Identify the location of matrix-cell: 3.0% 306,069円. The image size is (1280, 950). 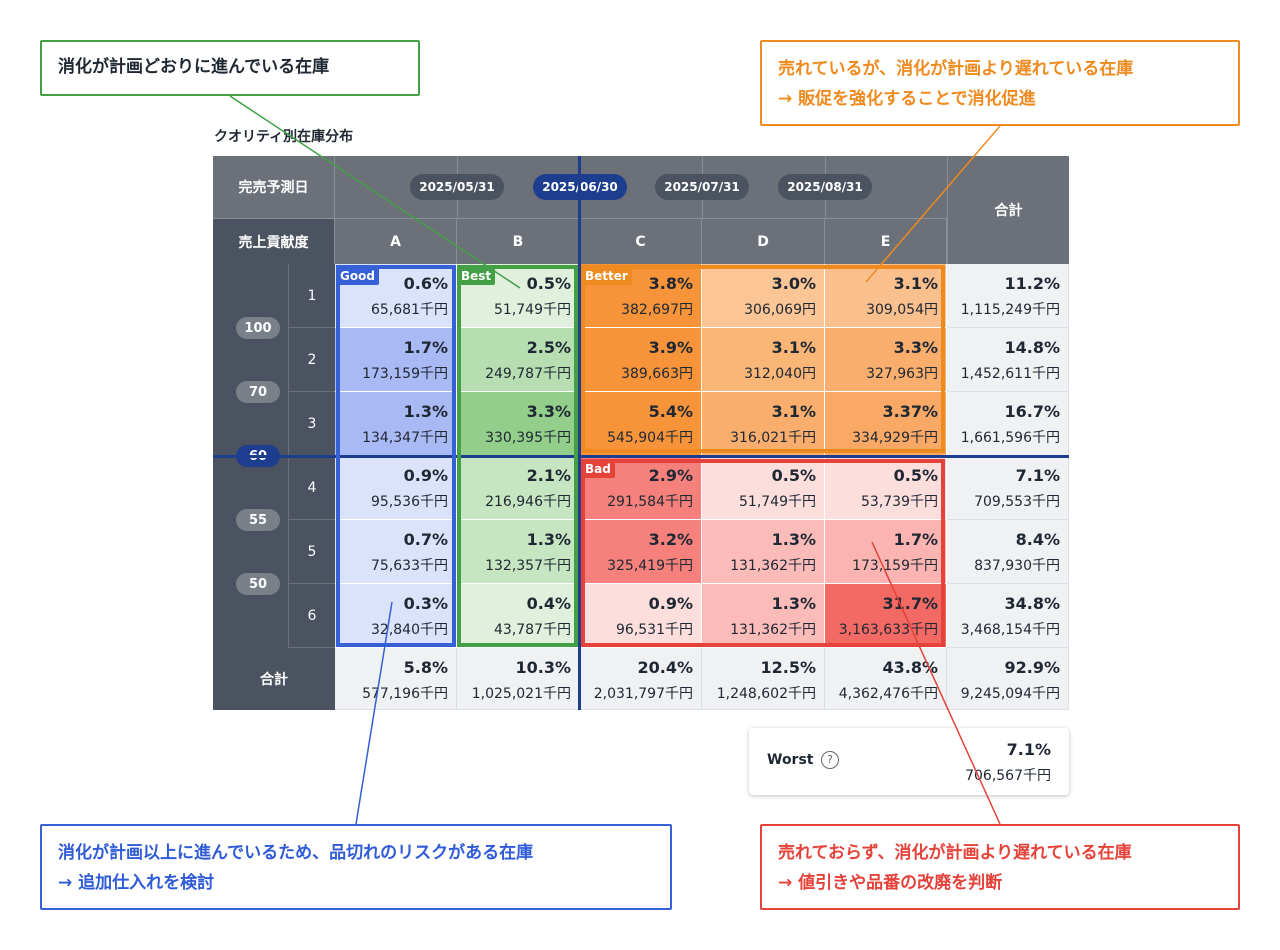
(763, 296).